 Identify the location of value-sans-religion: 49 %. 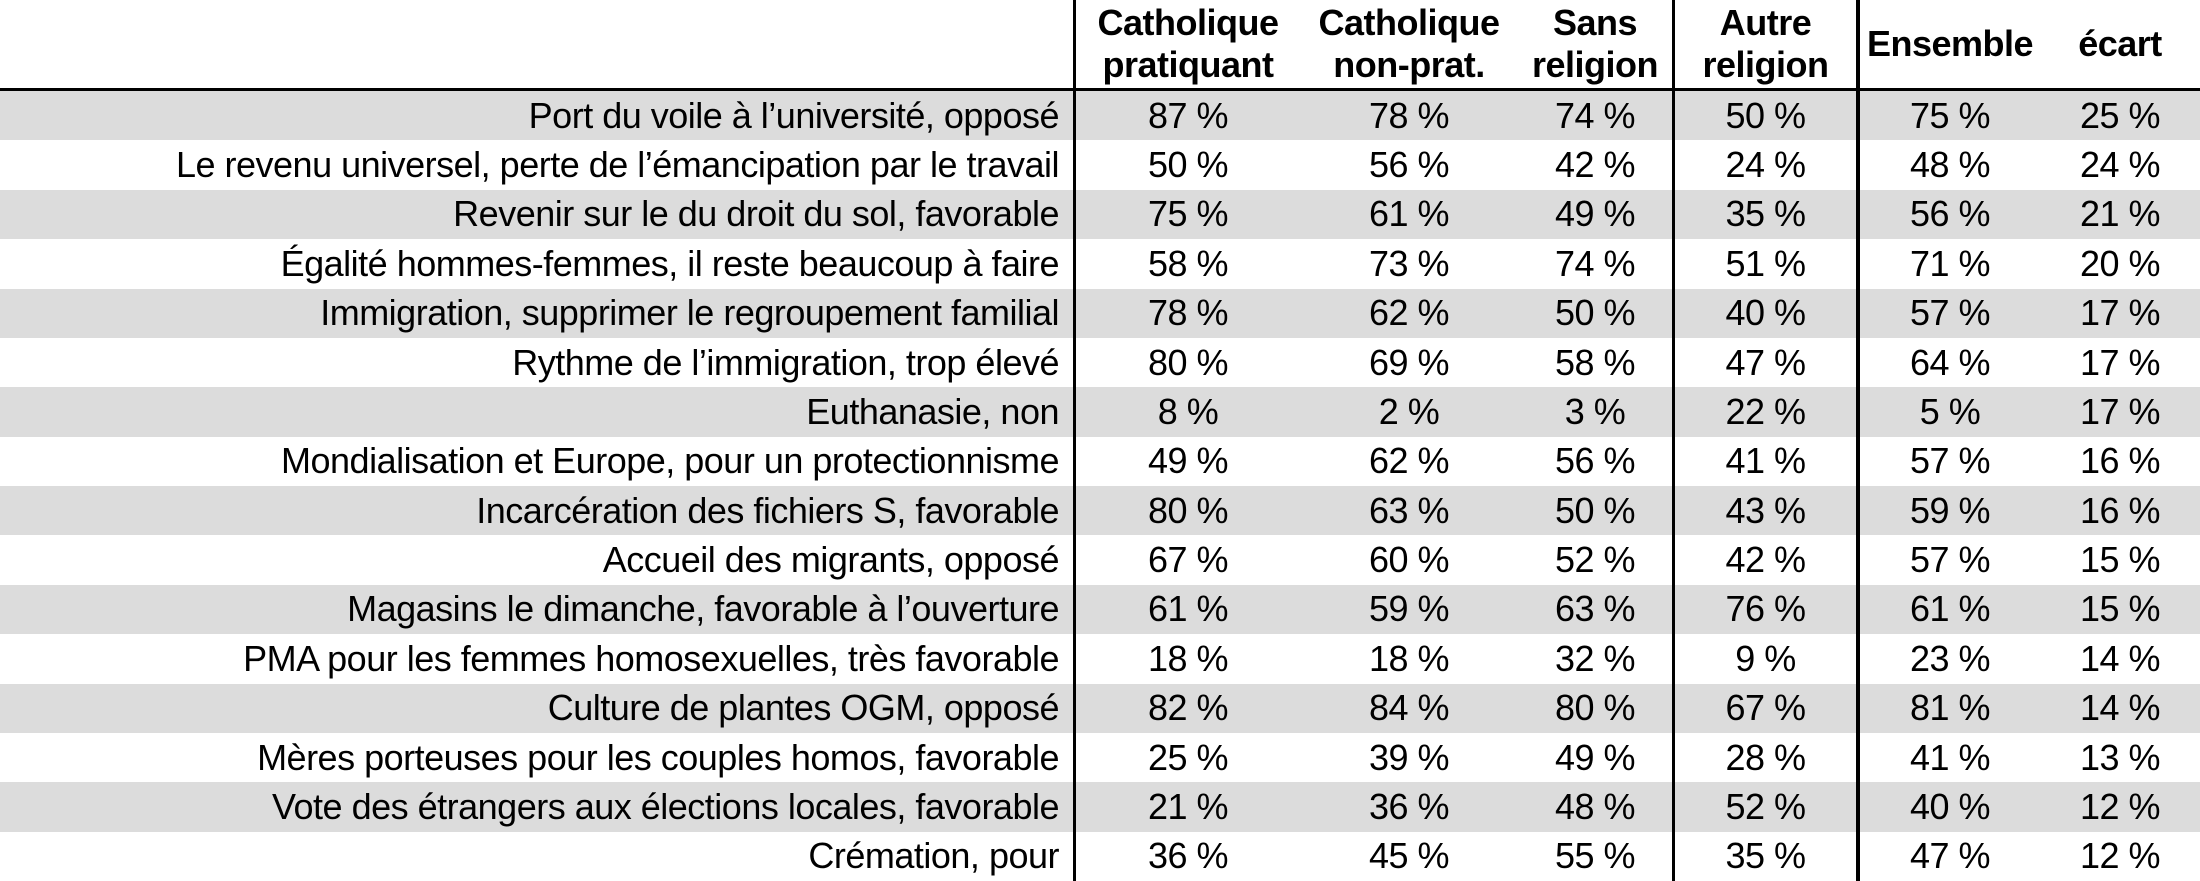
(1595, 214).